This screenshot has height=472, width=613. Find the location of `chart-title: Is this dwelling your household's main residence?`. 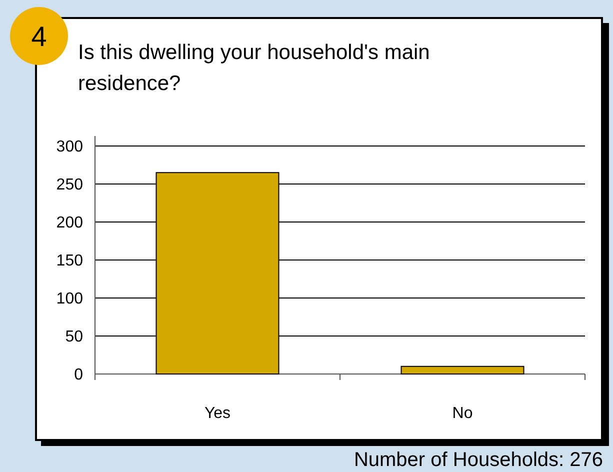

chart-title: Is this dwelling your household's main residence? is located at coordinates (254, 68).